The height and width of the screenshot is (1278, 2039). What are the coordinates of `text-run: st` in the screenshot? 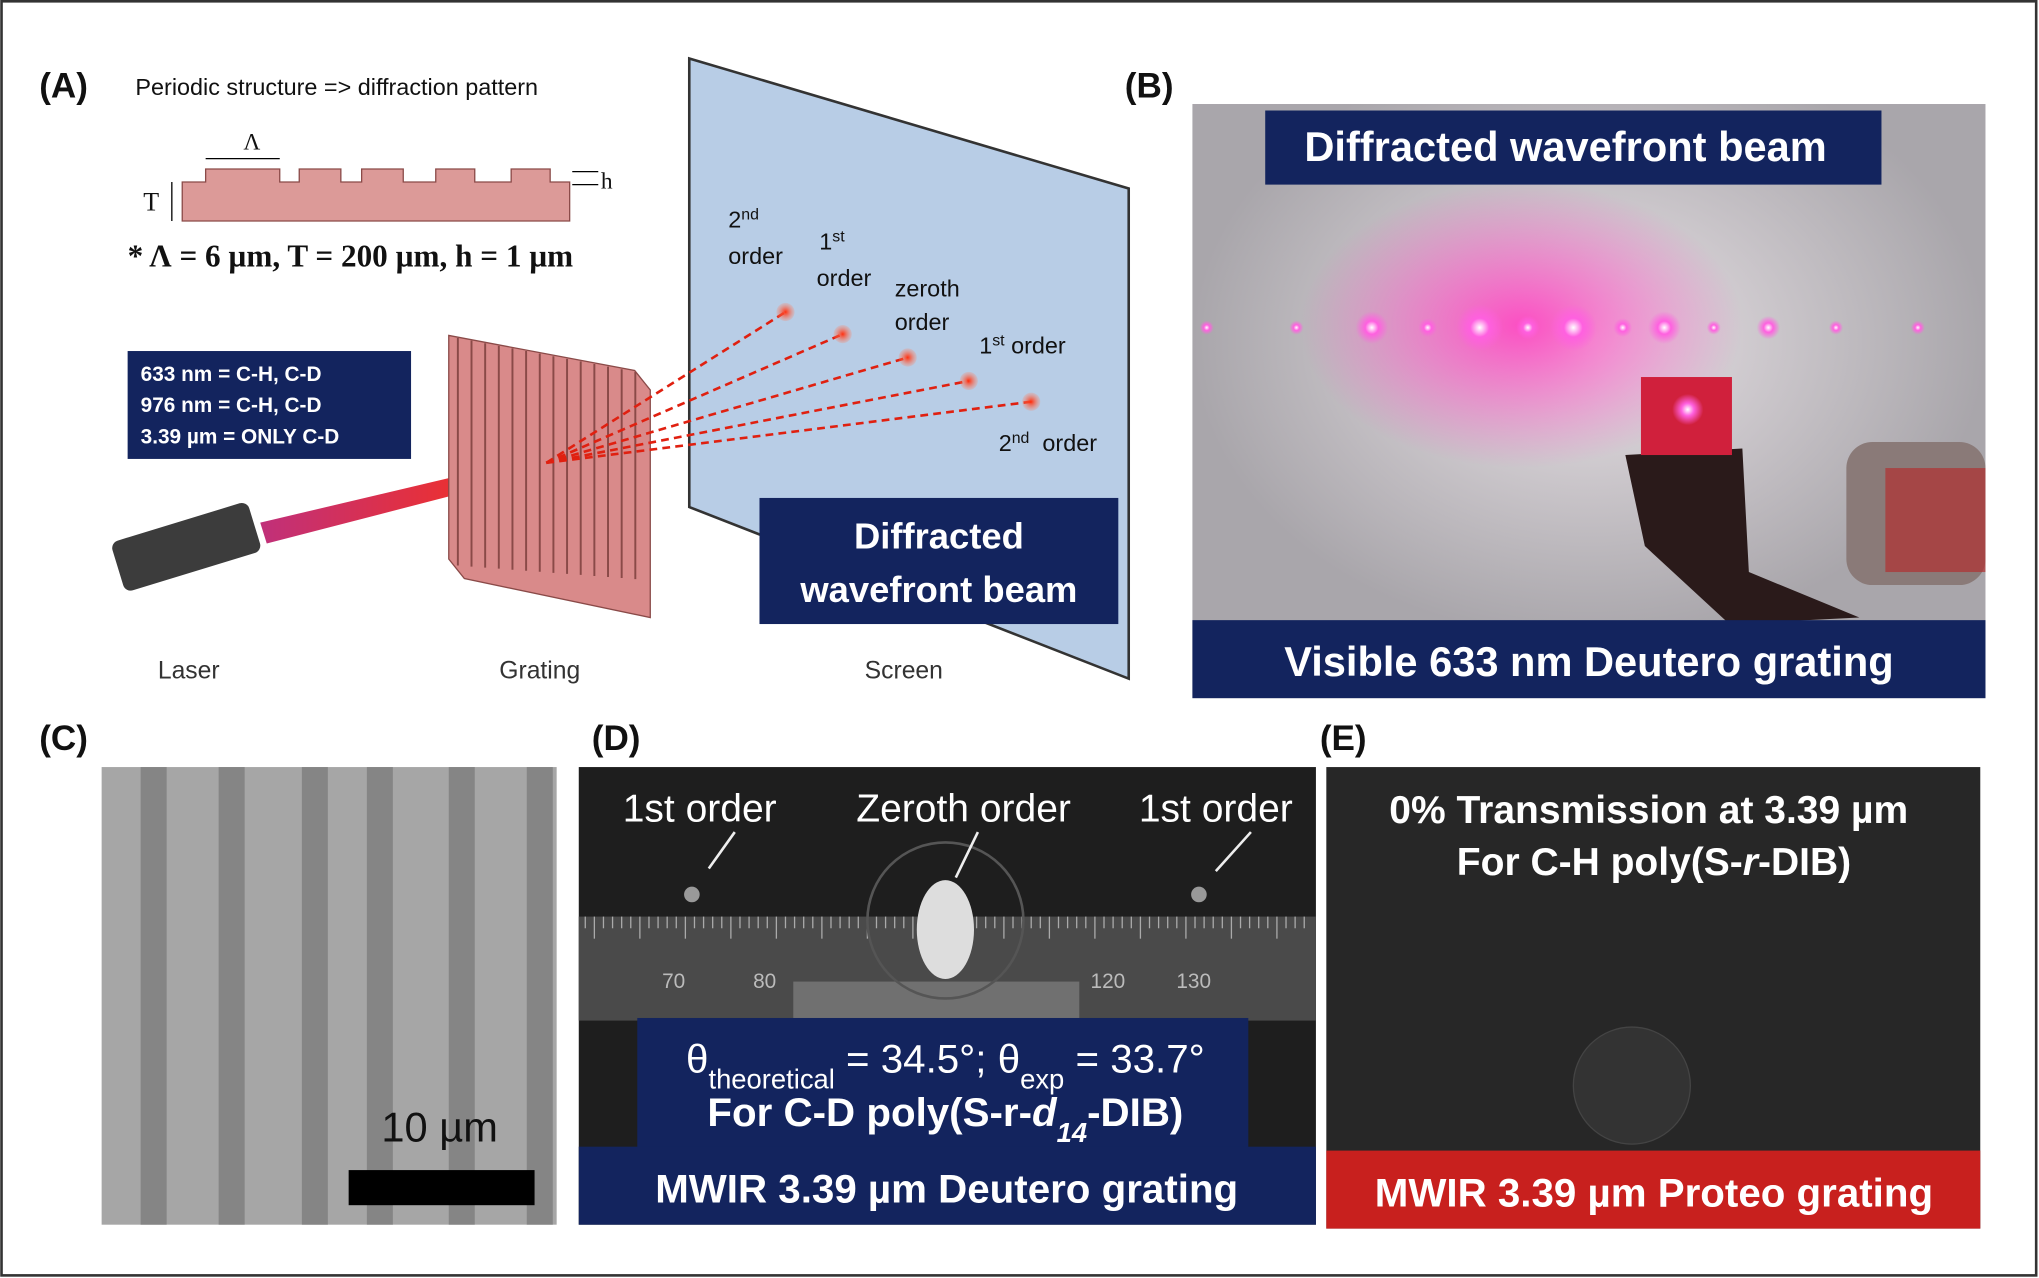 It's located at (838, 236).